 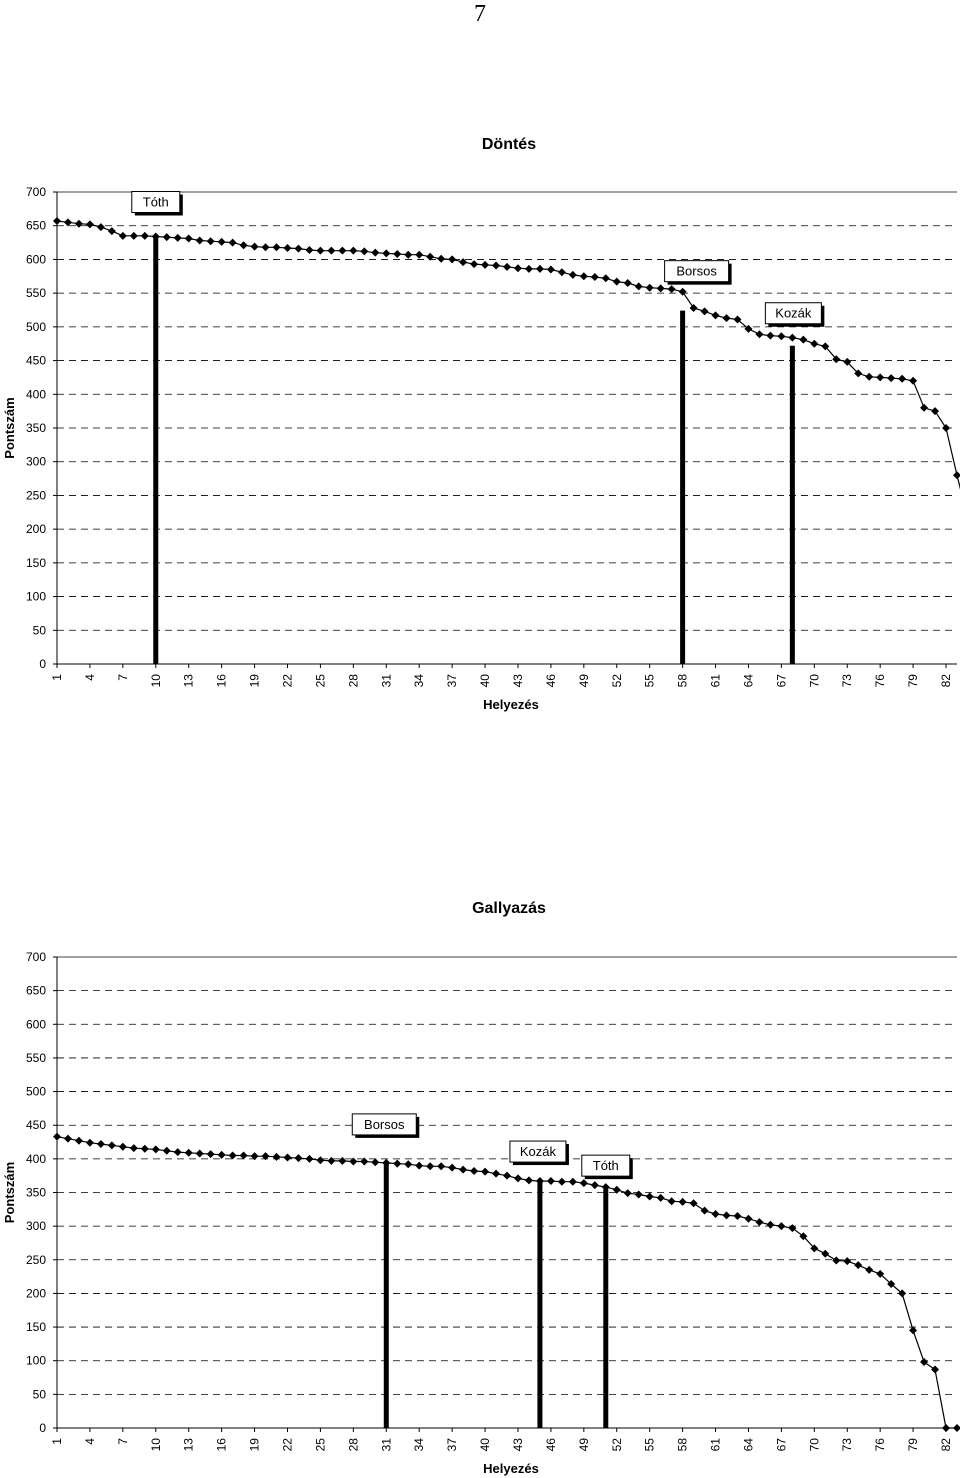 I want to click on marker-label: Borsos, so click(x=696, y=271).